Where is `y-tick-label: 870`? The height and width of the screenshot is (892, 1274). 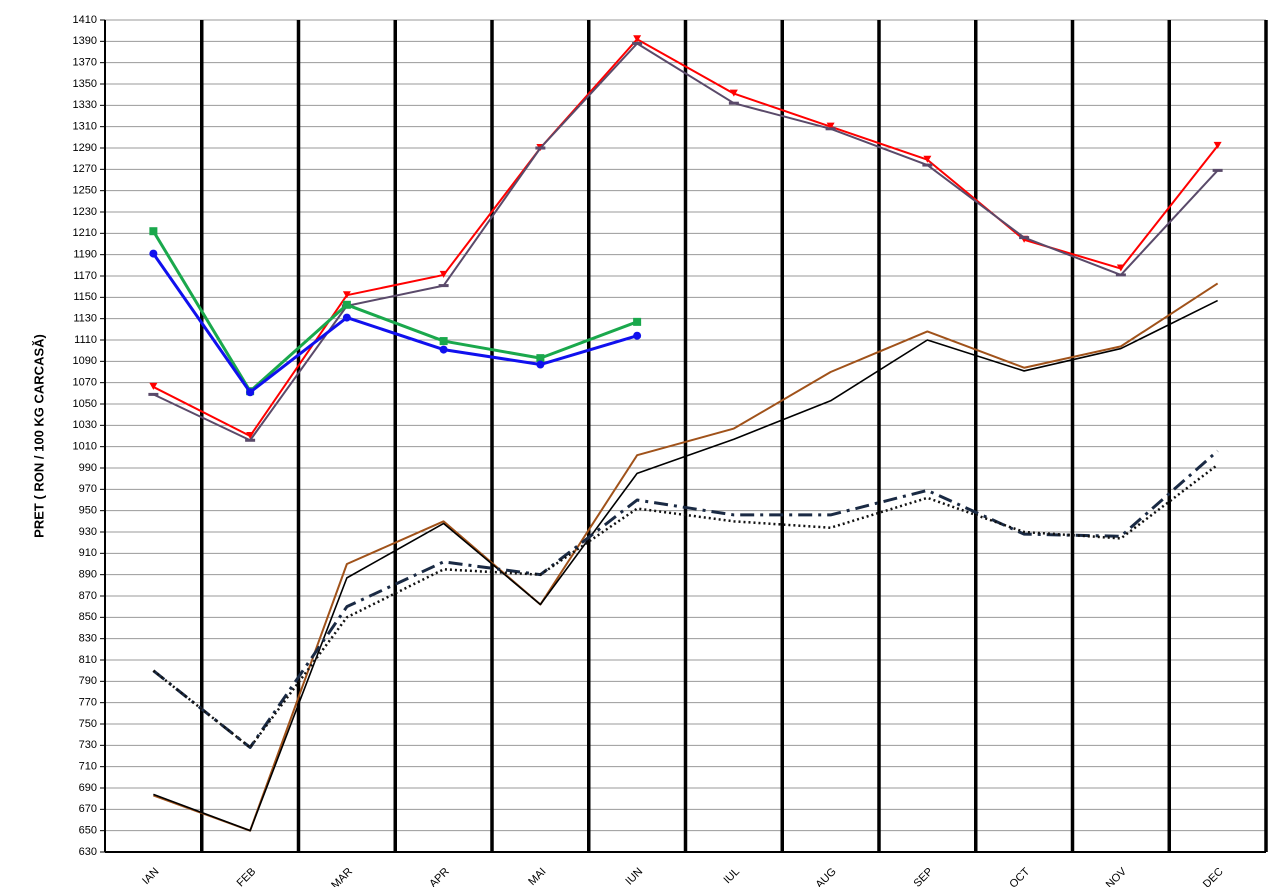 y-tick-label: 870 is located at coordinates (88, 596).